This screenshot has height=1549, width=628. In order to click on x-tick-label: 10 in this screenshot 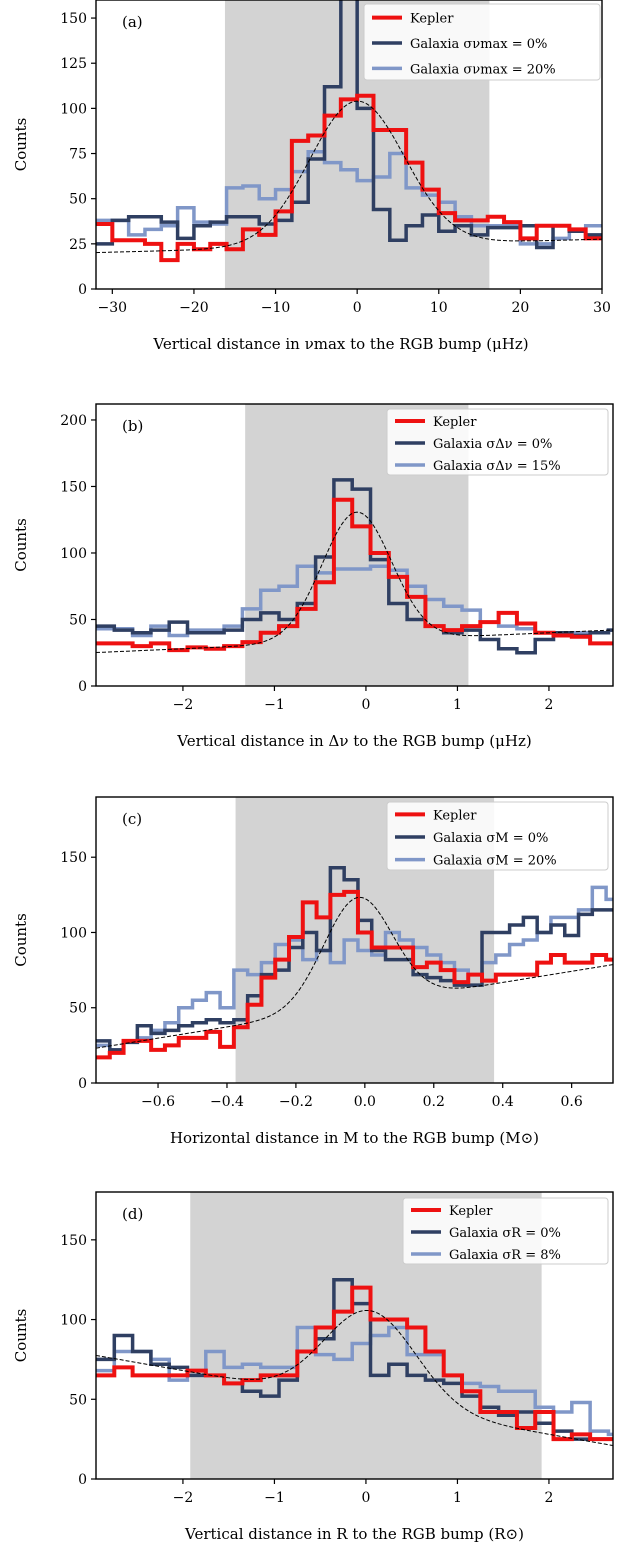, I will do `click(439, 308)`.